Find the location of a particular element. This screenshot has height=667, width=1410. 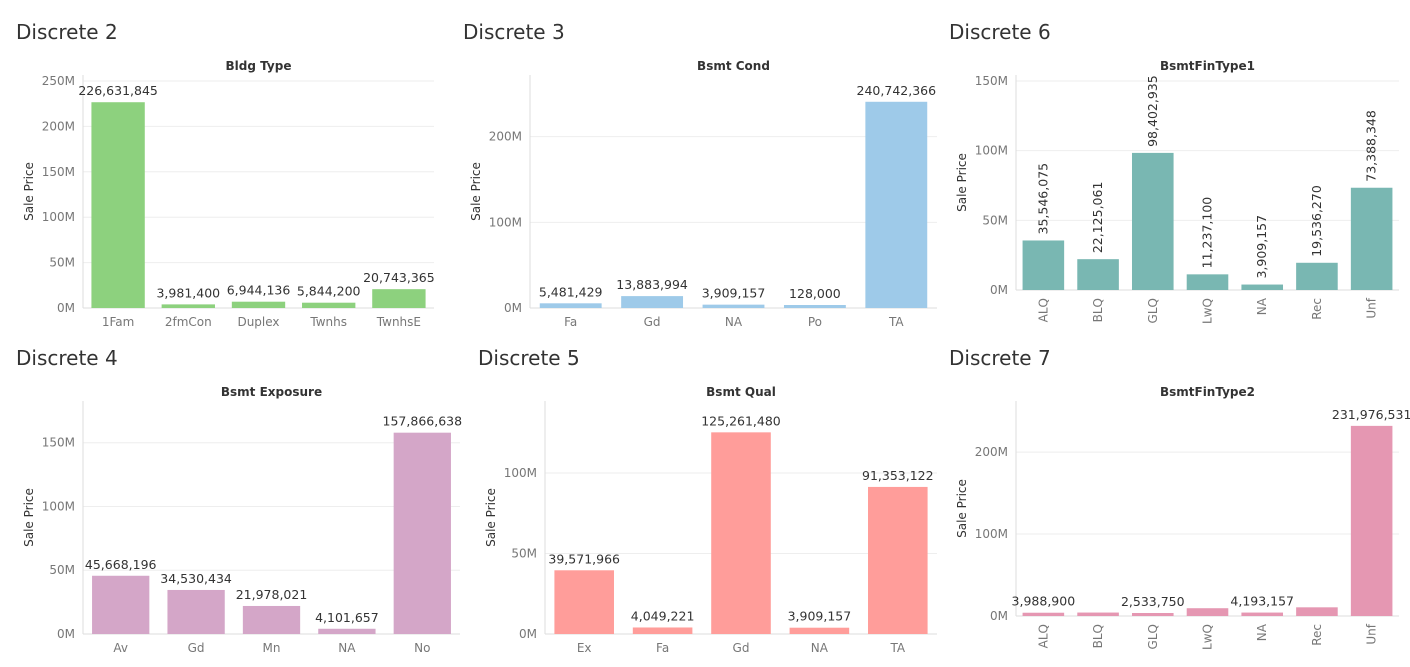

data-label: 5,481,429 is located at coordinates (571, 291).